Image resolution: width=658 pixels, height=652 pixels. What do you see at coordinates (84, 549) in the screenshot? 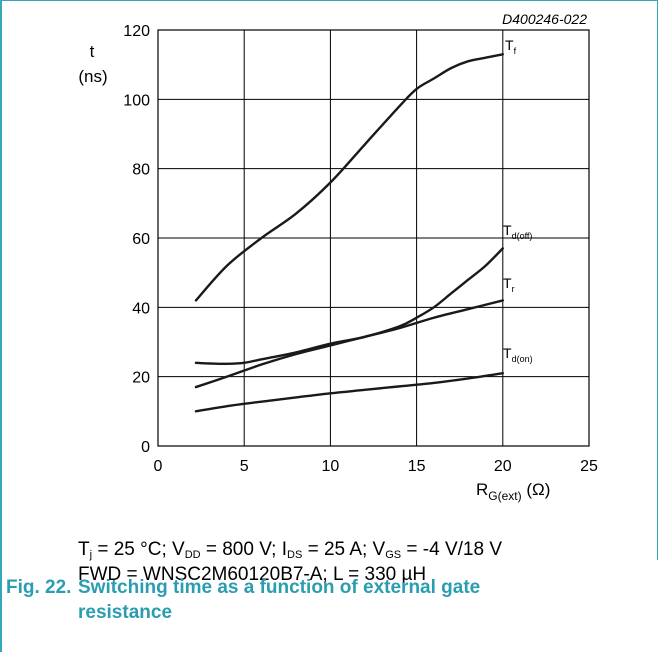
I see `condition-text: T` at bounding box center [84, 549].